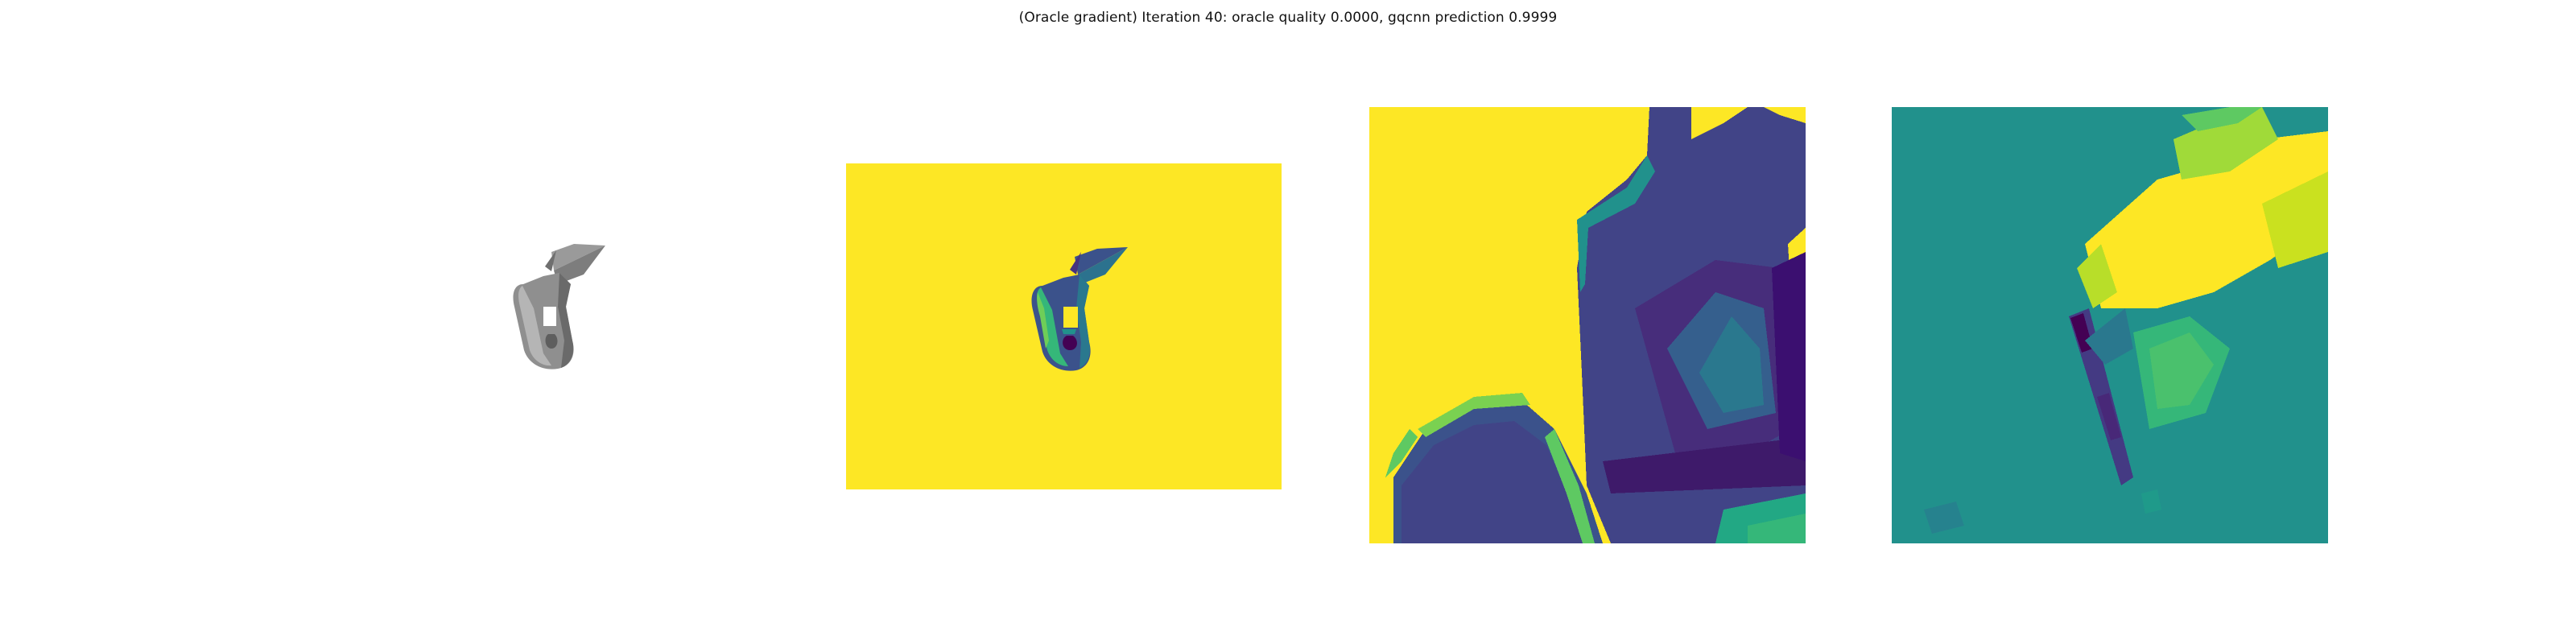 This screenshot has height=644, width=2576. I want to click on oracle-gradient-image, so click(2110, 325).